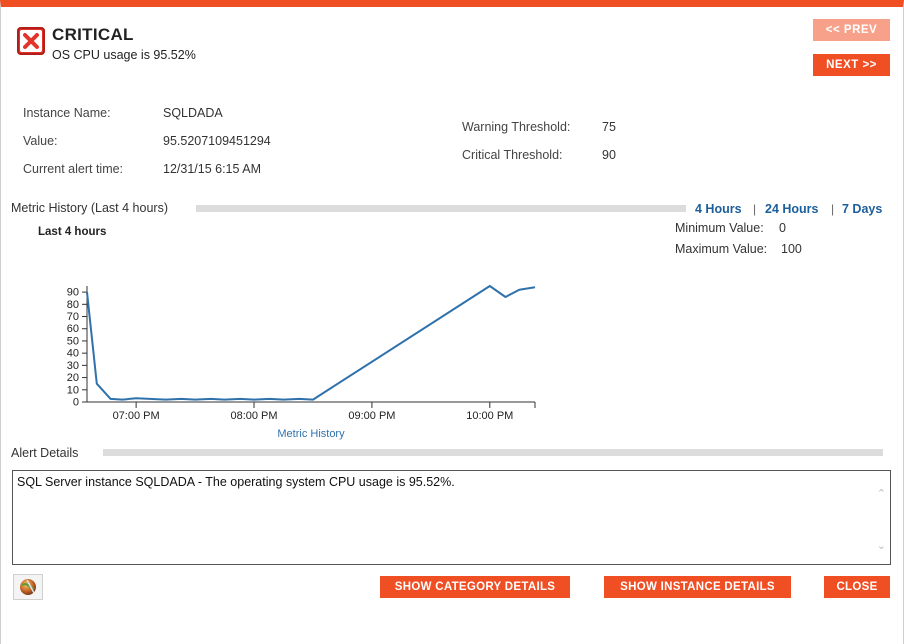 The image size is (904, 644). I want to click on globe-icon, so click(28, 587).